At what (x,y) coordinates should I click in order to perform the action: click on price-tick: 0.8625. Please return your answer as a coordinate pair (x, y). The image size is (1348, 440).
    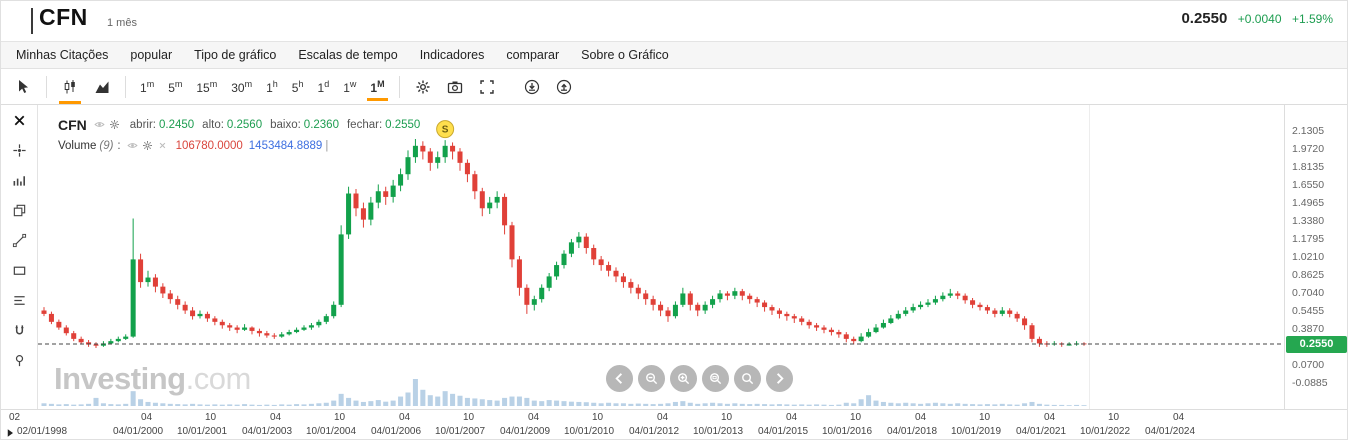
    Looking at the image, I should click on (1308, 275).